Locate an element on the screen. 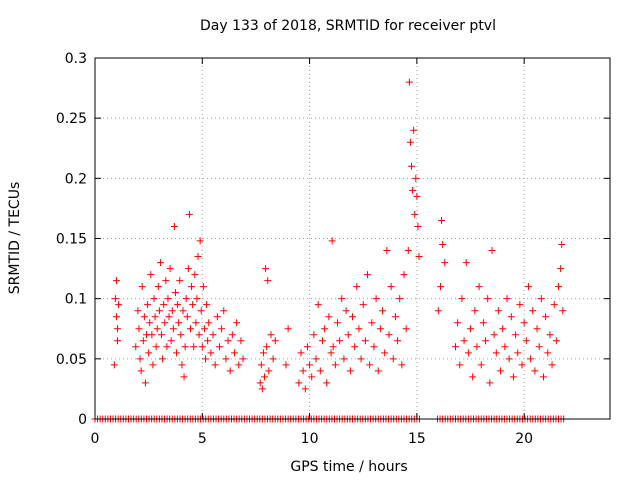 This screenshot has height=480, width=640. x-tick-label: 20 is located at coordinates (524, 439).